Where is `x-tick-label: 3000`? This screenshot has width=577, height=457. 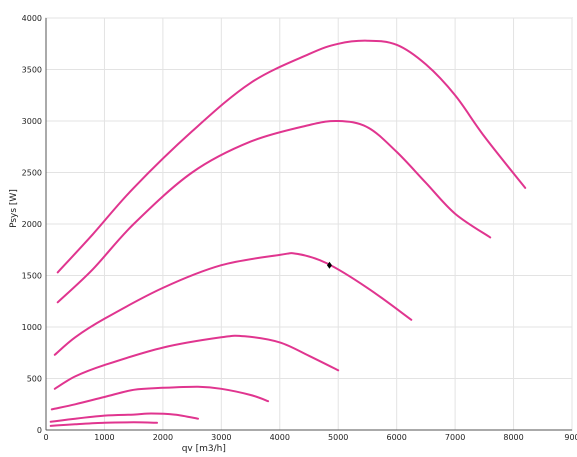 x-tick-label: 3000 is located at coordinates (221, 437).